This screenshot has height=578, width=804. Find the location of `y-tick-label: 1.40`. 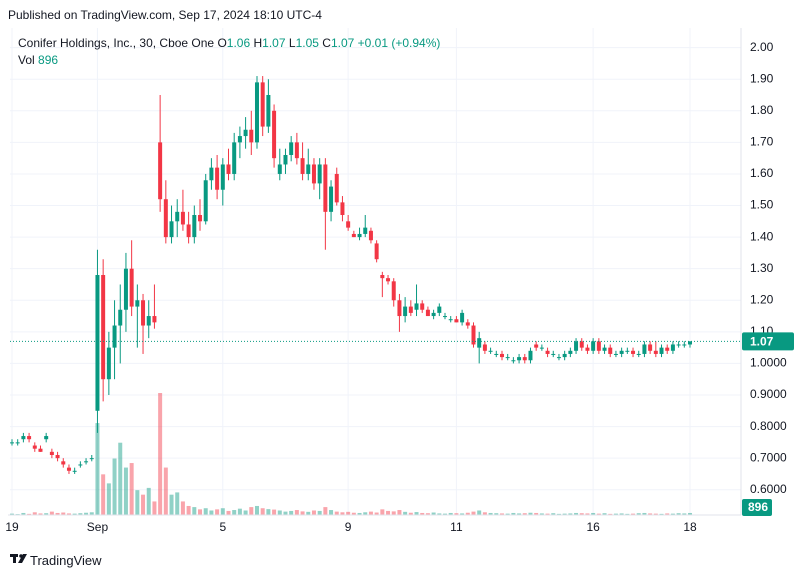

y-tick-label: 1.40 is located at coordinates (762, 236).